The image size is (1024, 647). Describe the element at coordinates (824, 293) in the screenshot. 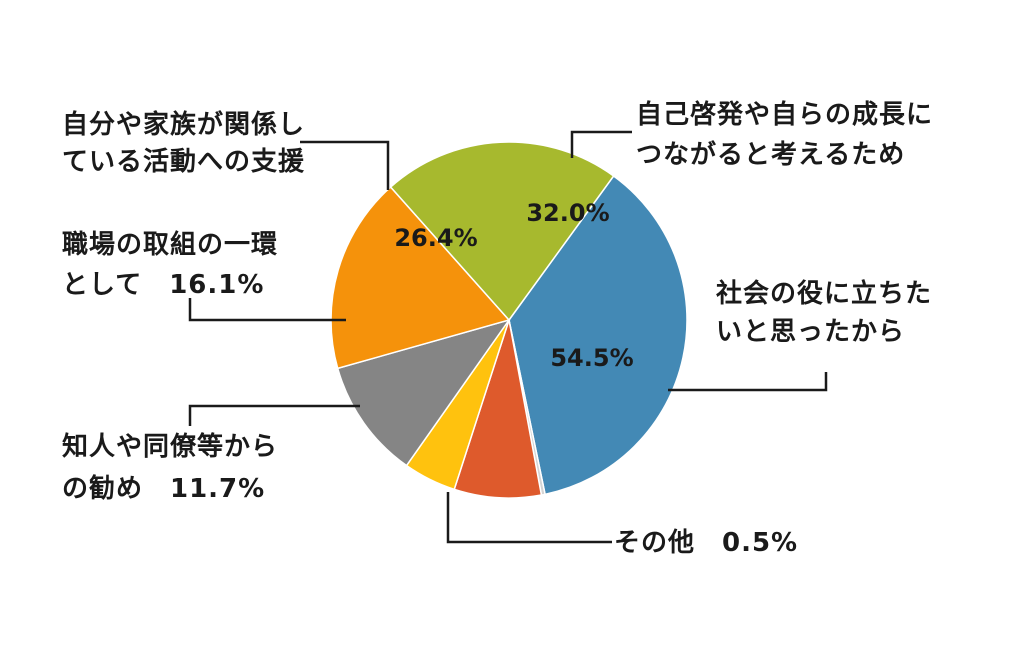

I see `category-label-contribute-line1: 社会の役に立ちた` at that location.